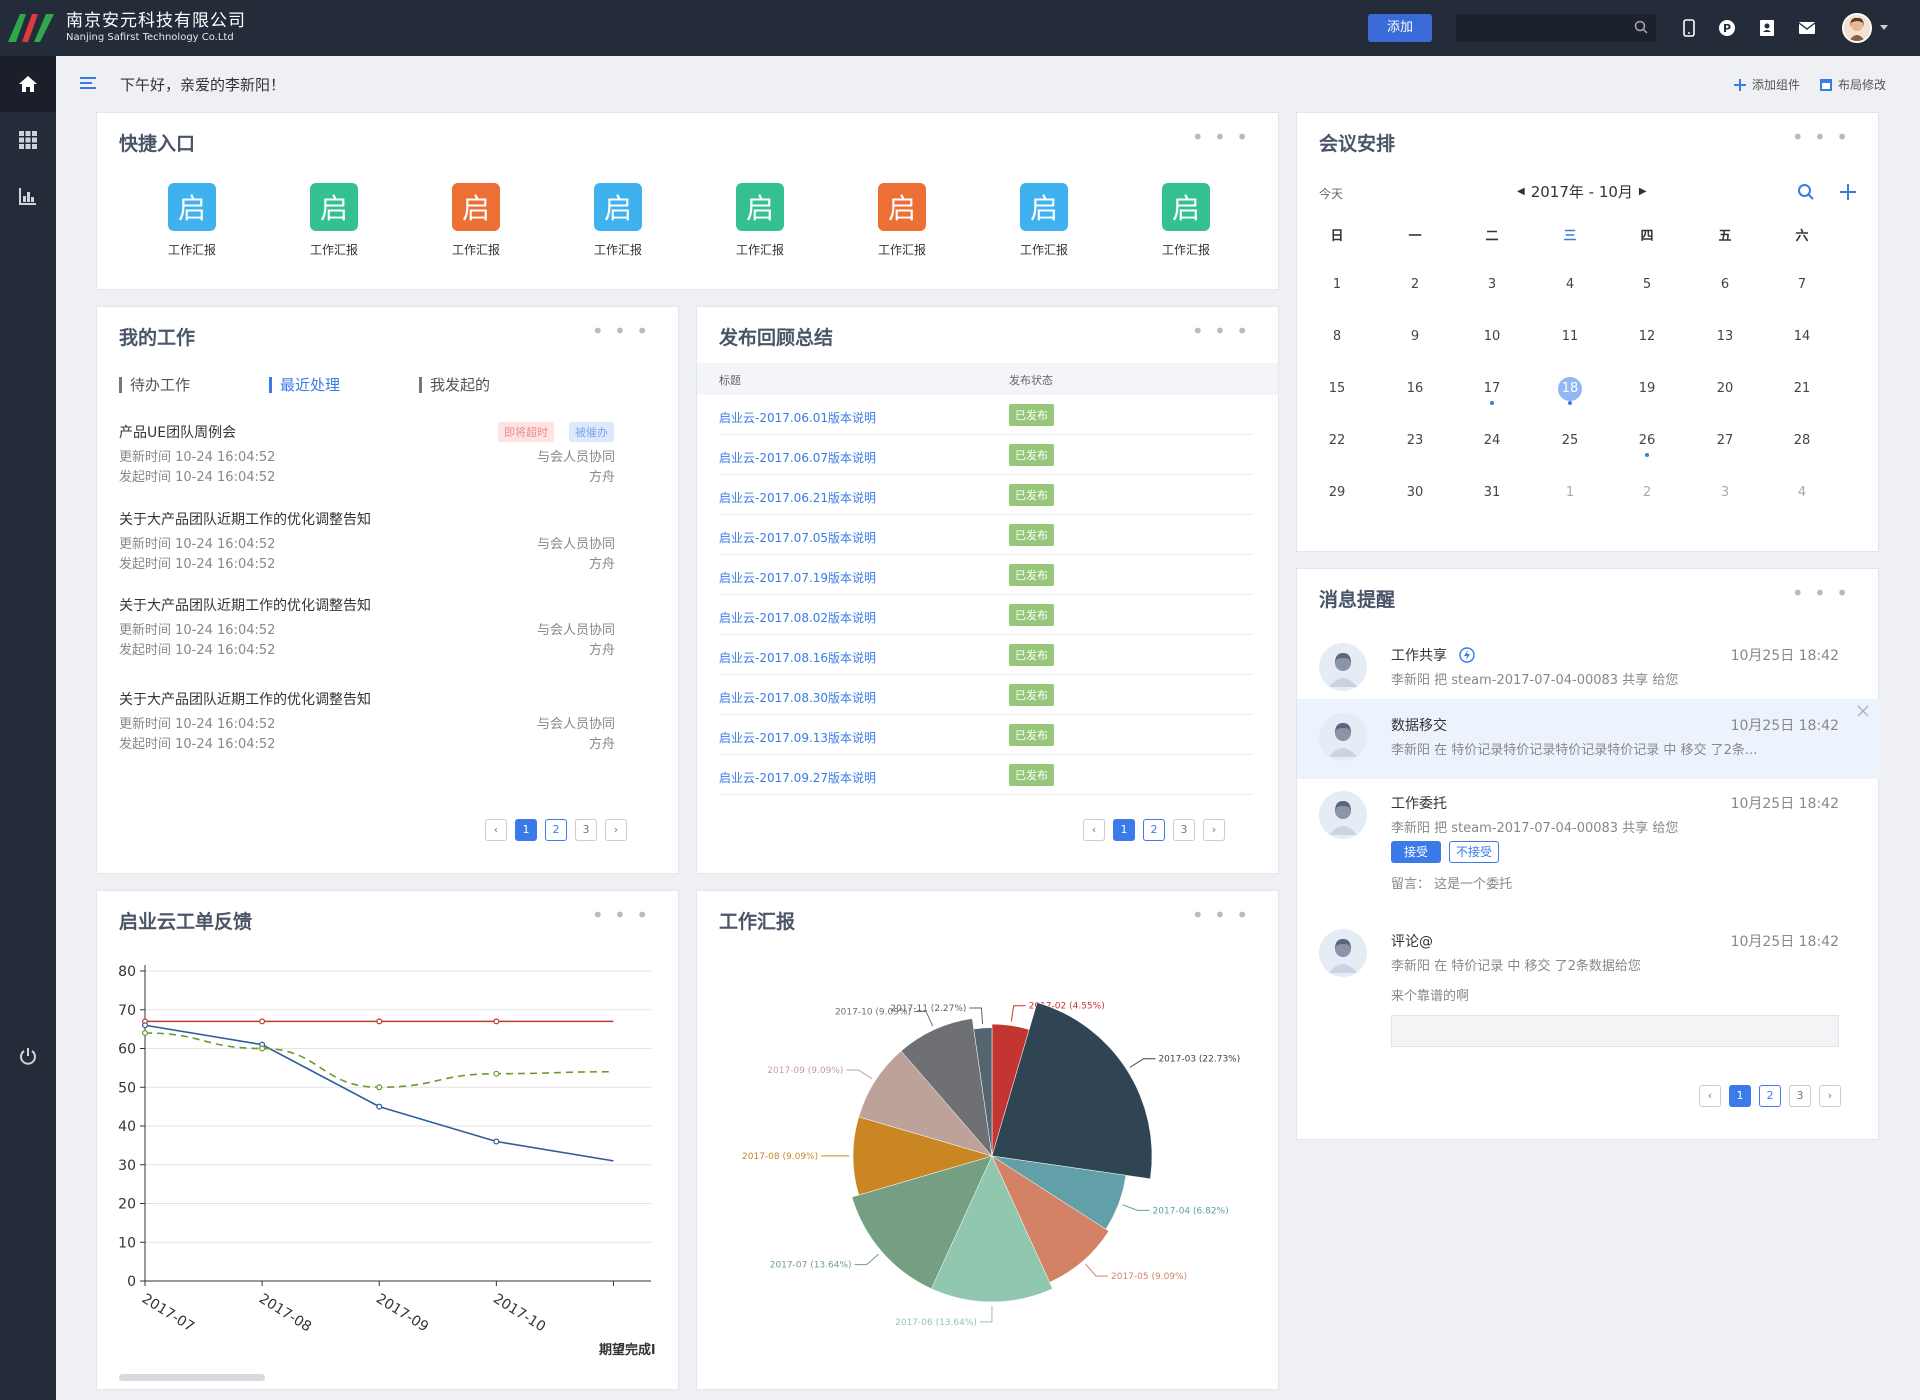  I want to click on release-link: 启业云-2017.08.16版本说明, so click(798, 658).